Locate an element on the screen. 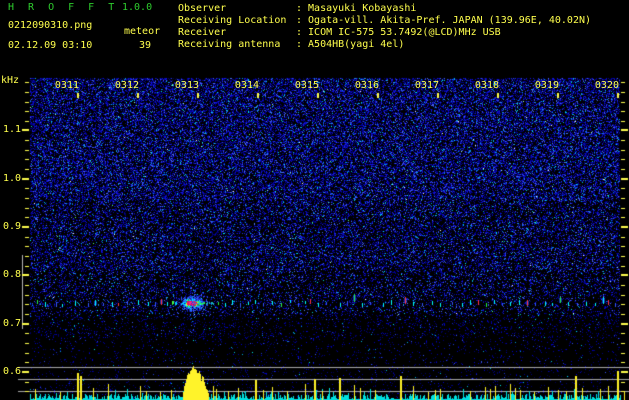  time-tick-label: 0313 is located at coordinates (186, 85).